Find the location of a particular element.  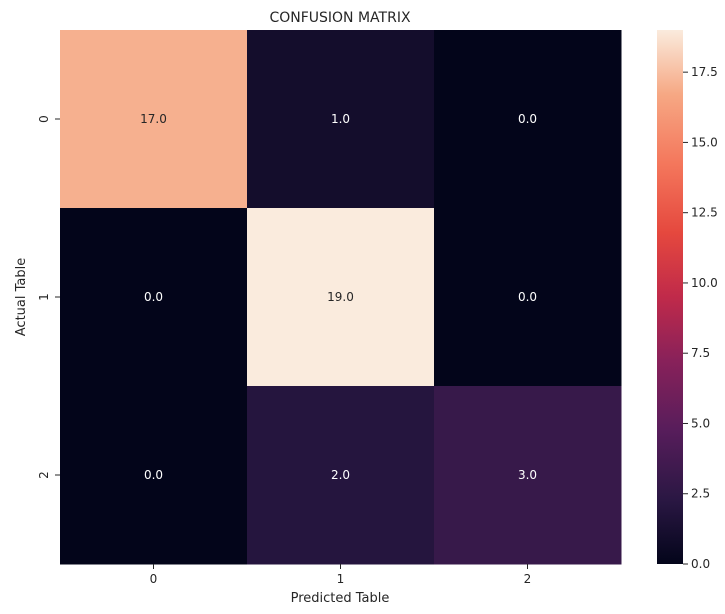

cell-label-r2-c0: 0.0 is located at coordinates (153, 475).